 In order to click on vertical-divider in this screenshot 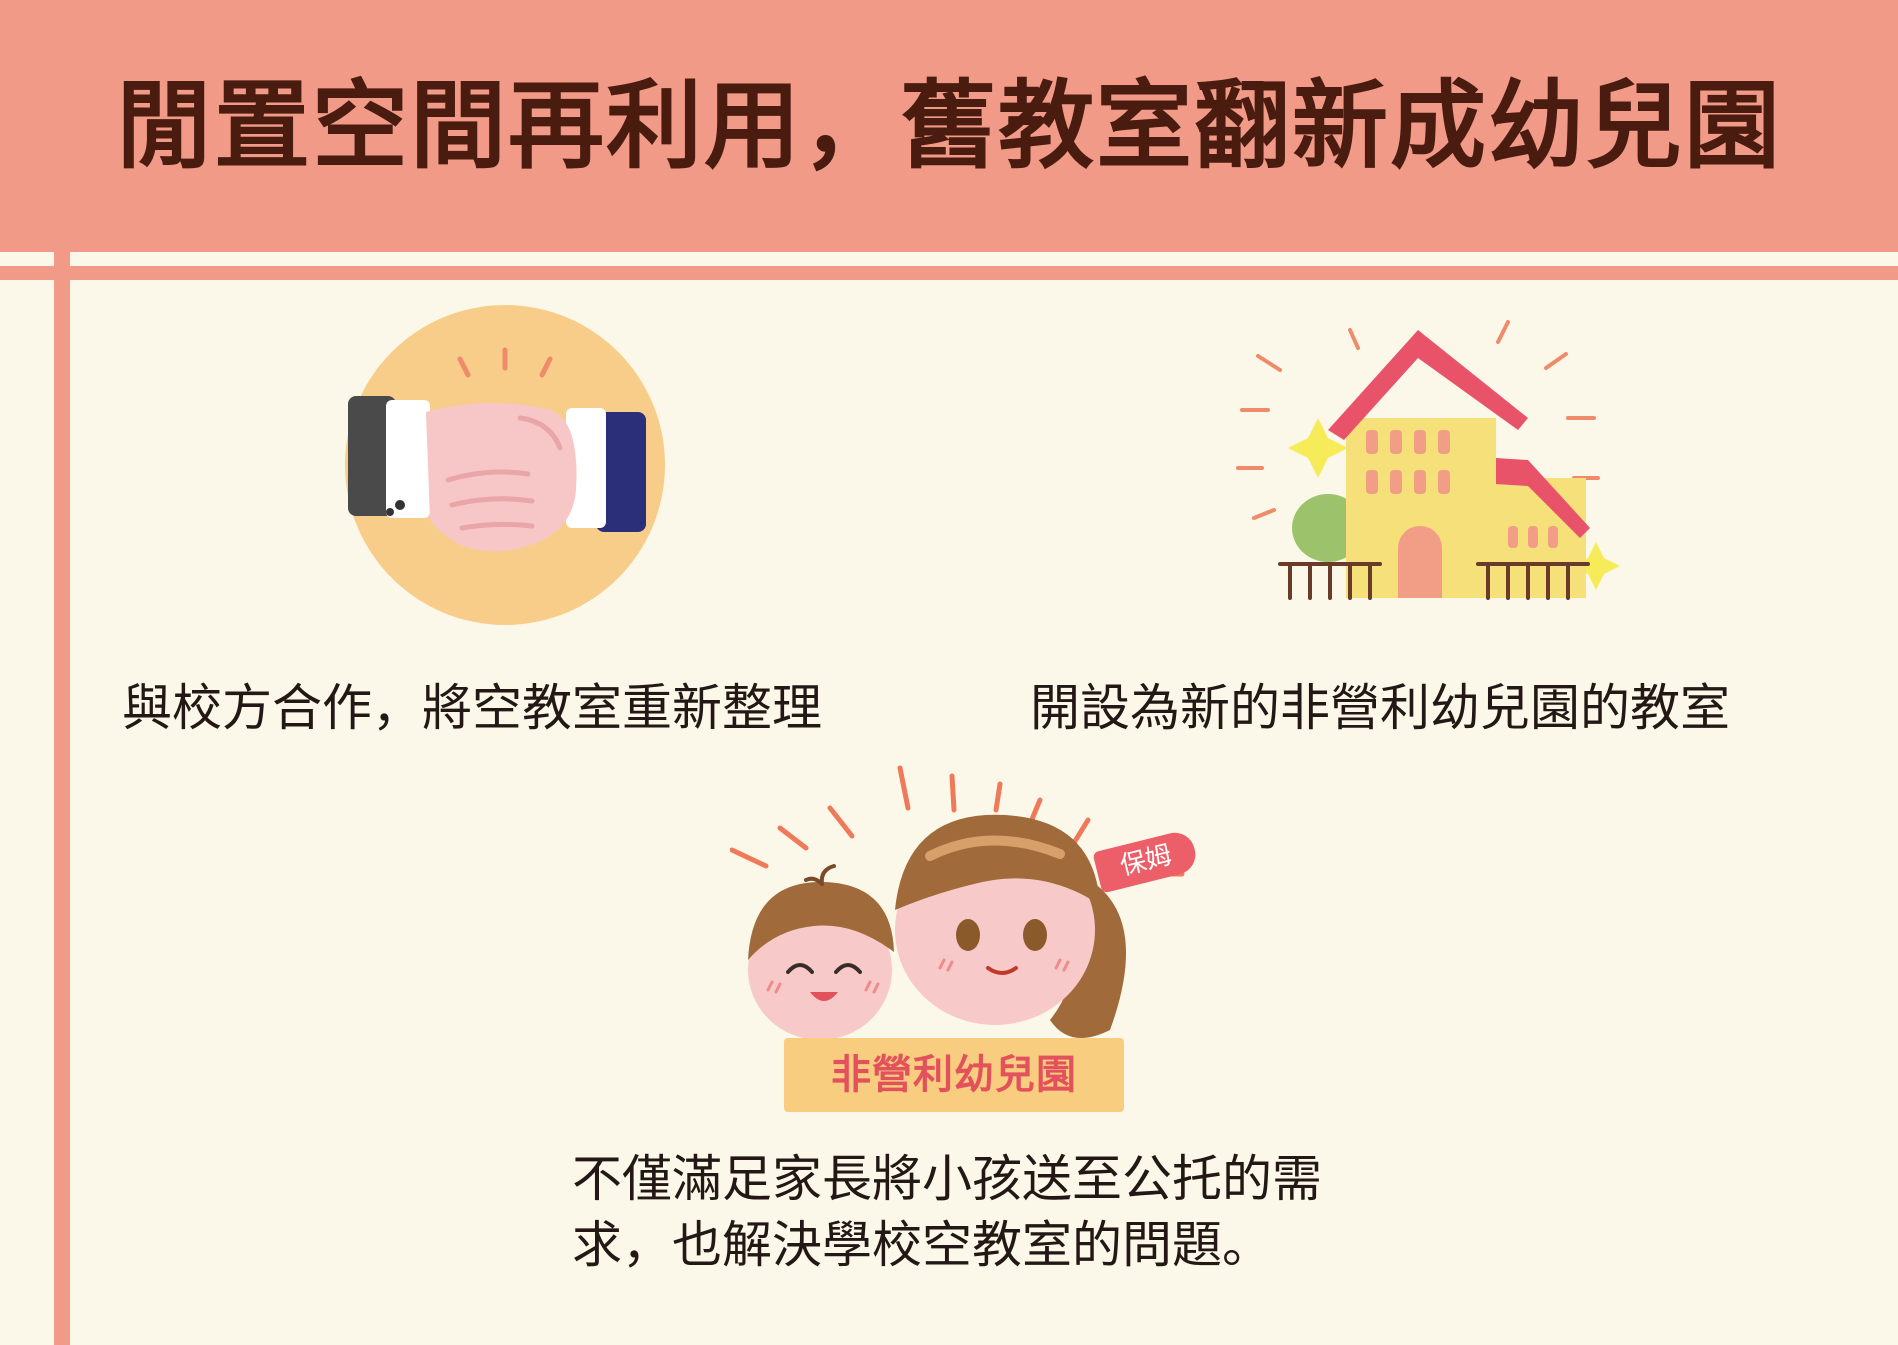, I will do `click(62, 798)`.